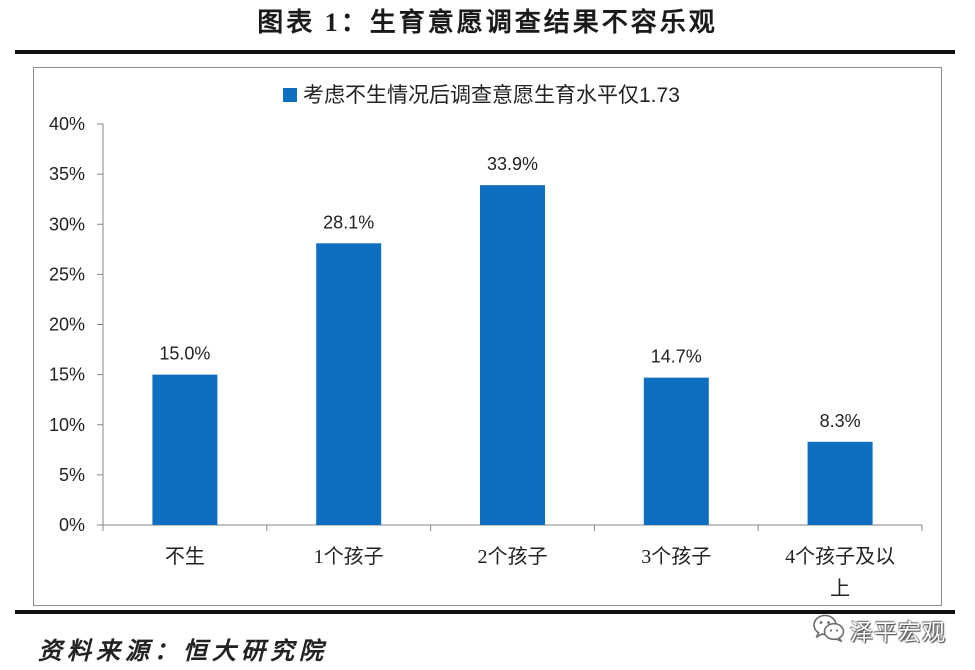 The width and height of the screenshot is (975, 670). Describe the element at coordinates (290, 95) in the screenshot. I see `legend-swatch` at that location.